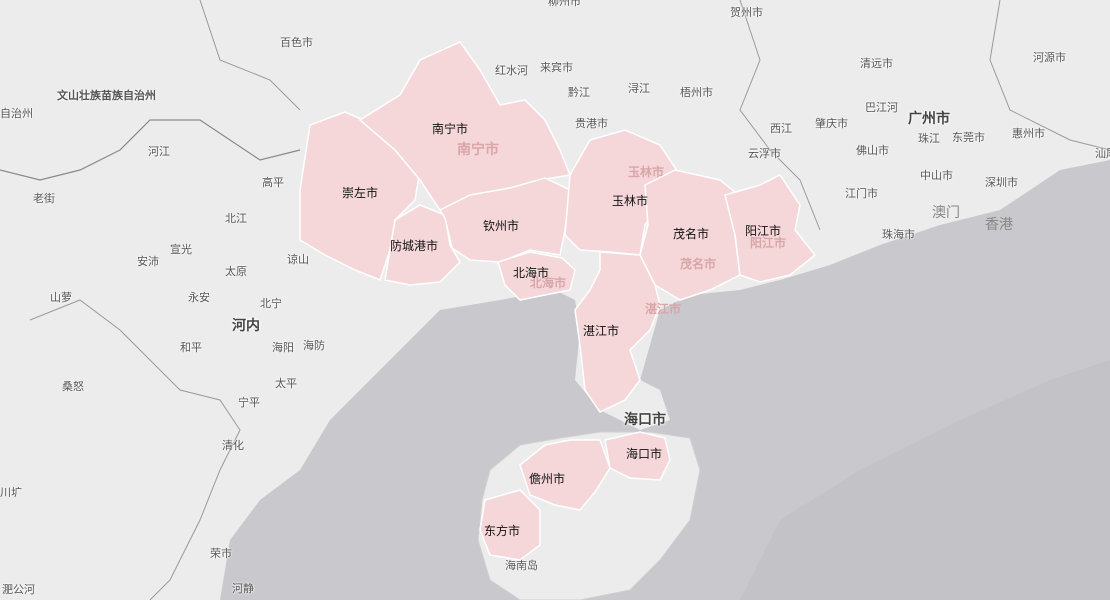 The image size is (1110, 600). What do you see at coordinates (360, 196) in the screenshot?
I see `region-chongzuo` at bounding box center [360, 196].